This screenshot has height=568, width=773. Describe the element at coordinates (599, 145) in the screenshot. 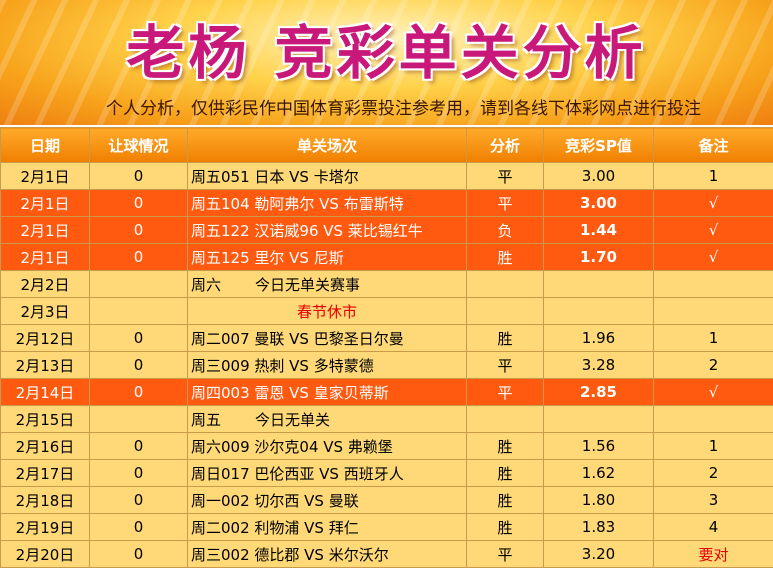

I see `header-sp: 竞彩SP值` at that location.